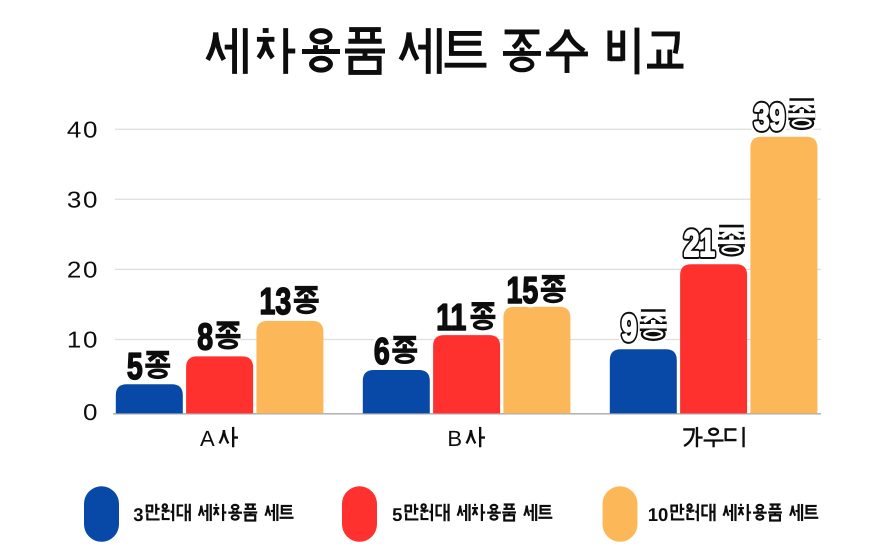 This screenshot has height=558, width=888. What do you see at coordinates (83, 200) in the screenshot?
I see `svg-text: 30` at bounding box center [83, 200].